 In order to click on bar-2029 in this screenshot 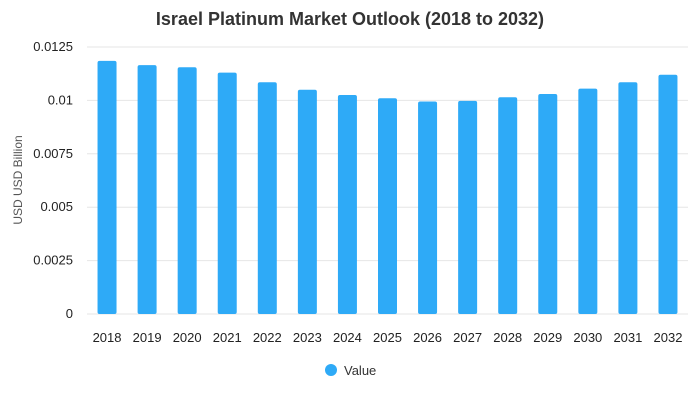, I will do `click(548, 203)`.